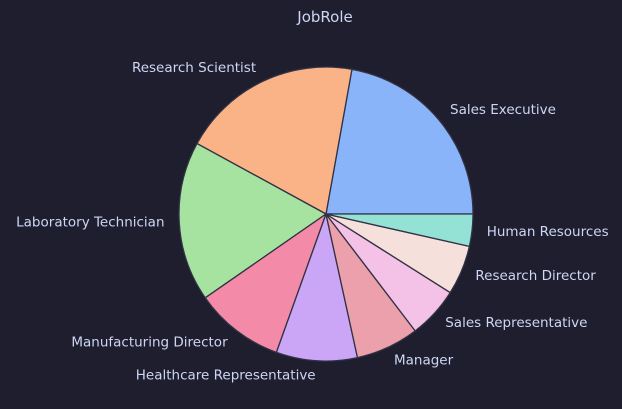 Image resolution: width=622 pixels, height=409 pixels. I want to click on pie-label-laboratory-technician: Laboratory Technician, so click(90, 223).